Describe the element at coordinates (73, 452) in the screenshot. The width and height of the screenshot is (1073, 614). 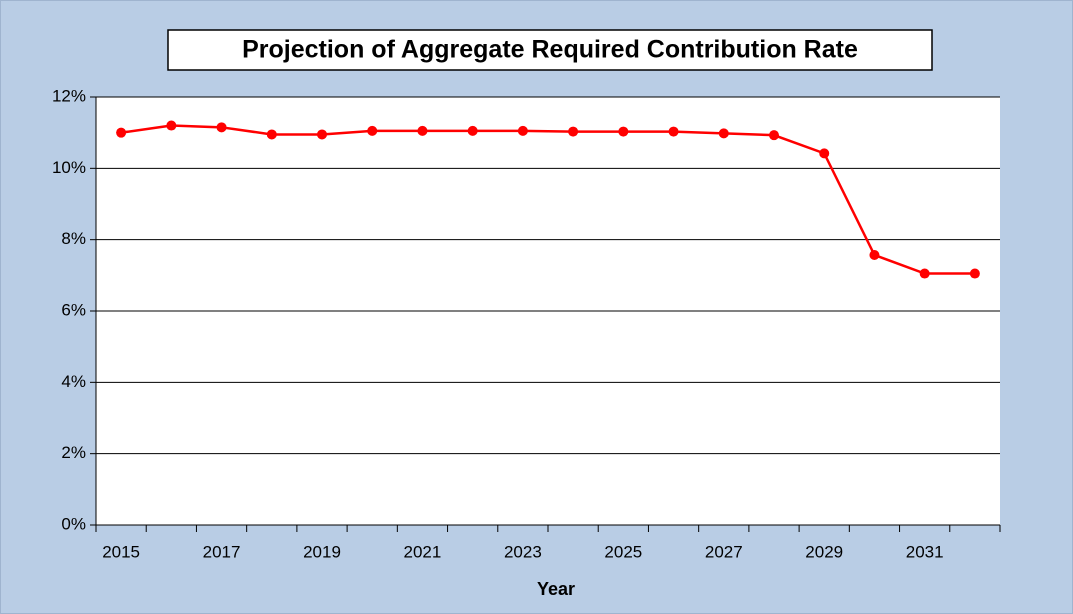
I see `y-tick-label: 2%` at that location.